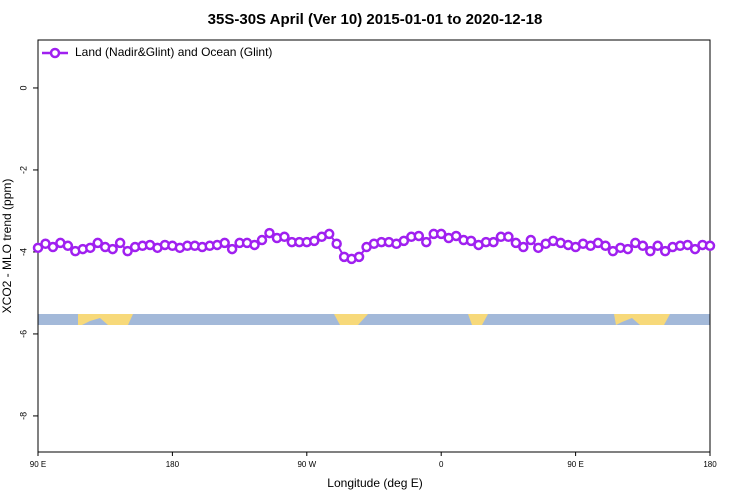 This screenshot has width=750, height=500. Describe the element at coordinates (374, 483) in the screenshot. I see `x-axis-label: Longitude (deg E)` at that location.